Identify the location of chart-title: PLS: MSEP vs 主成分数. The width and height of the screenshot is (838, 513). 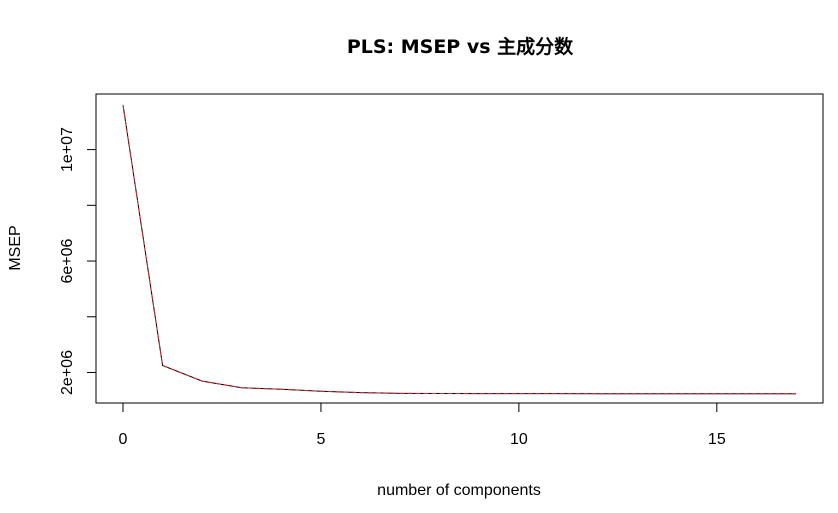
(460, 46).